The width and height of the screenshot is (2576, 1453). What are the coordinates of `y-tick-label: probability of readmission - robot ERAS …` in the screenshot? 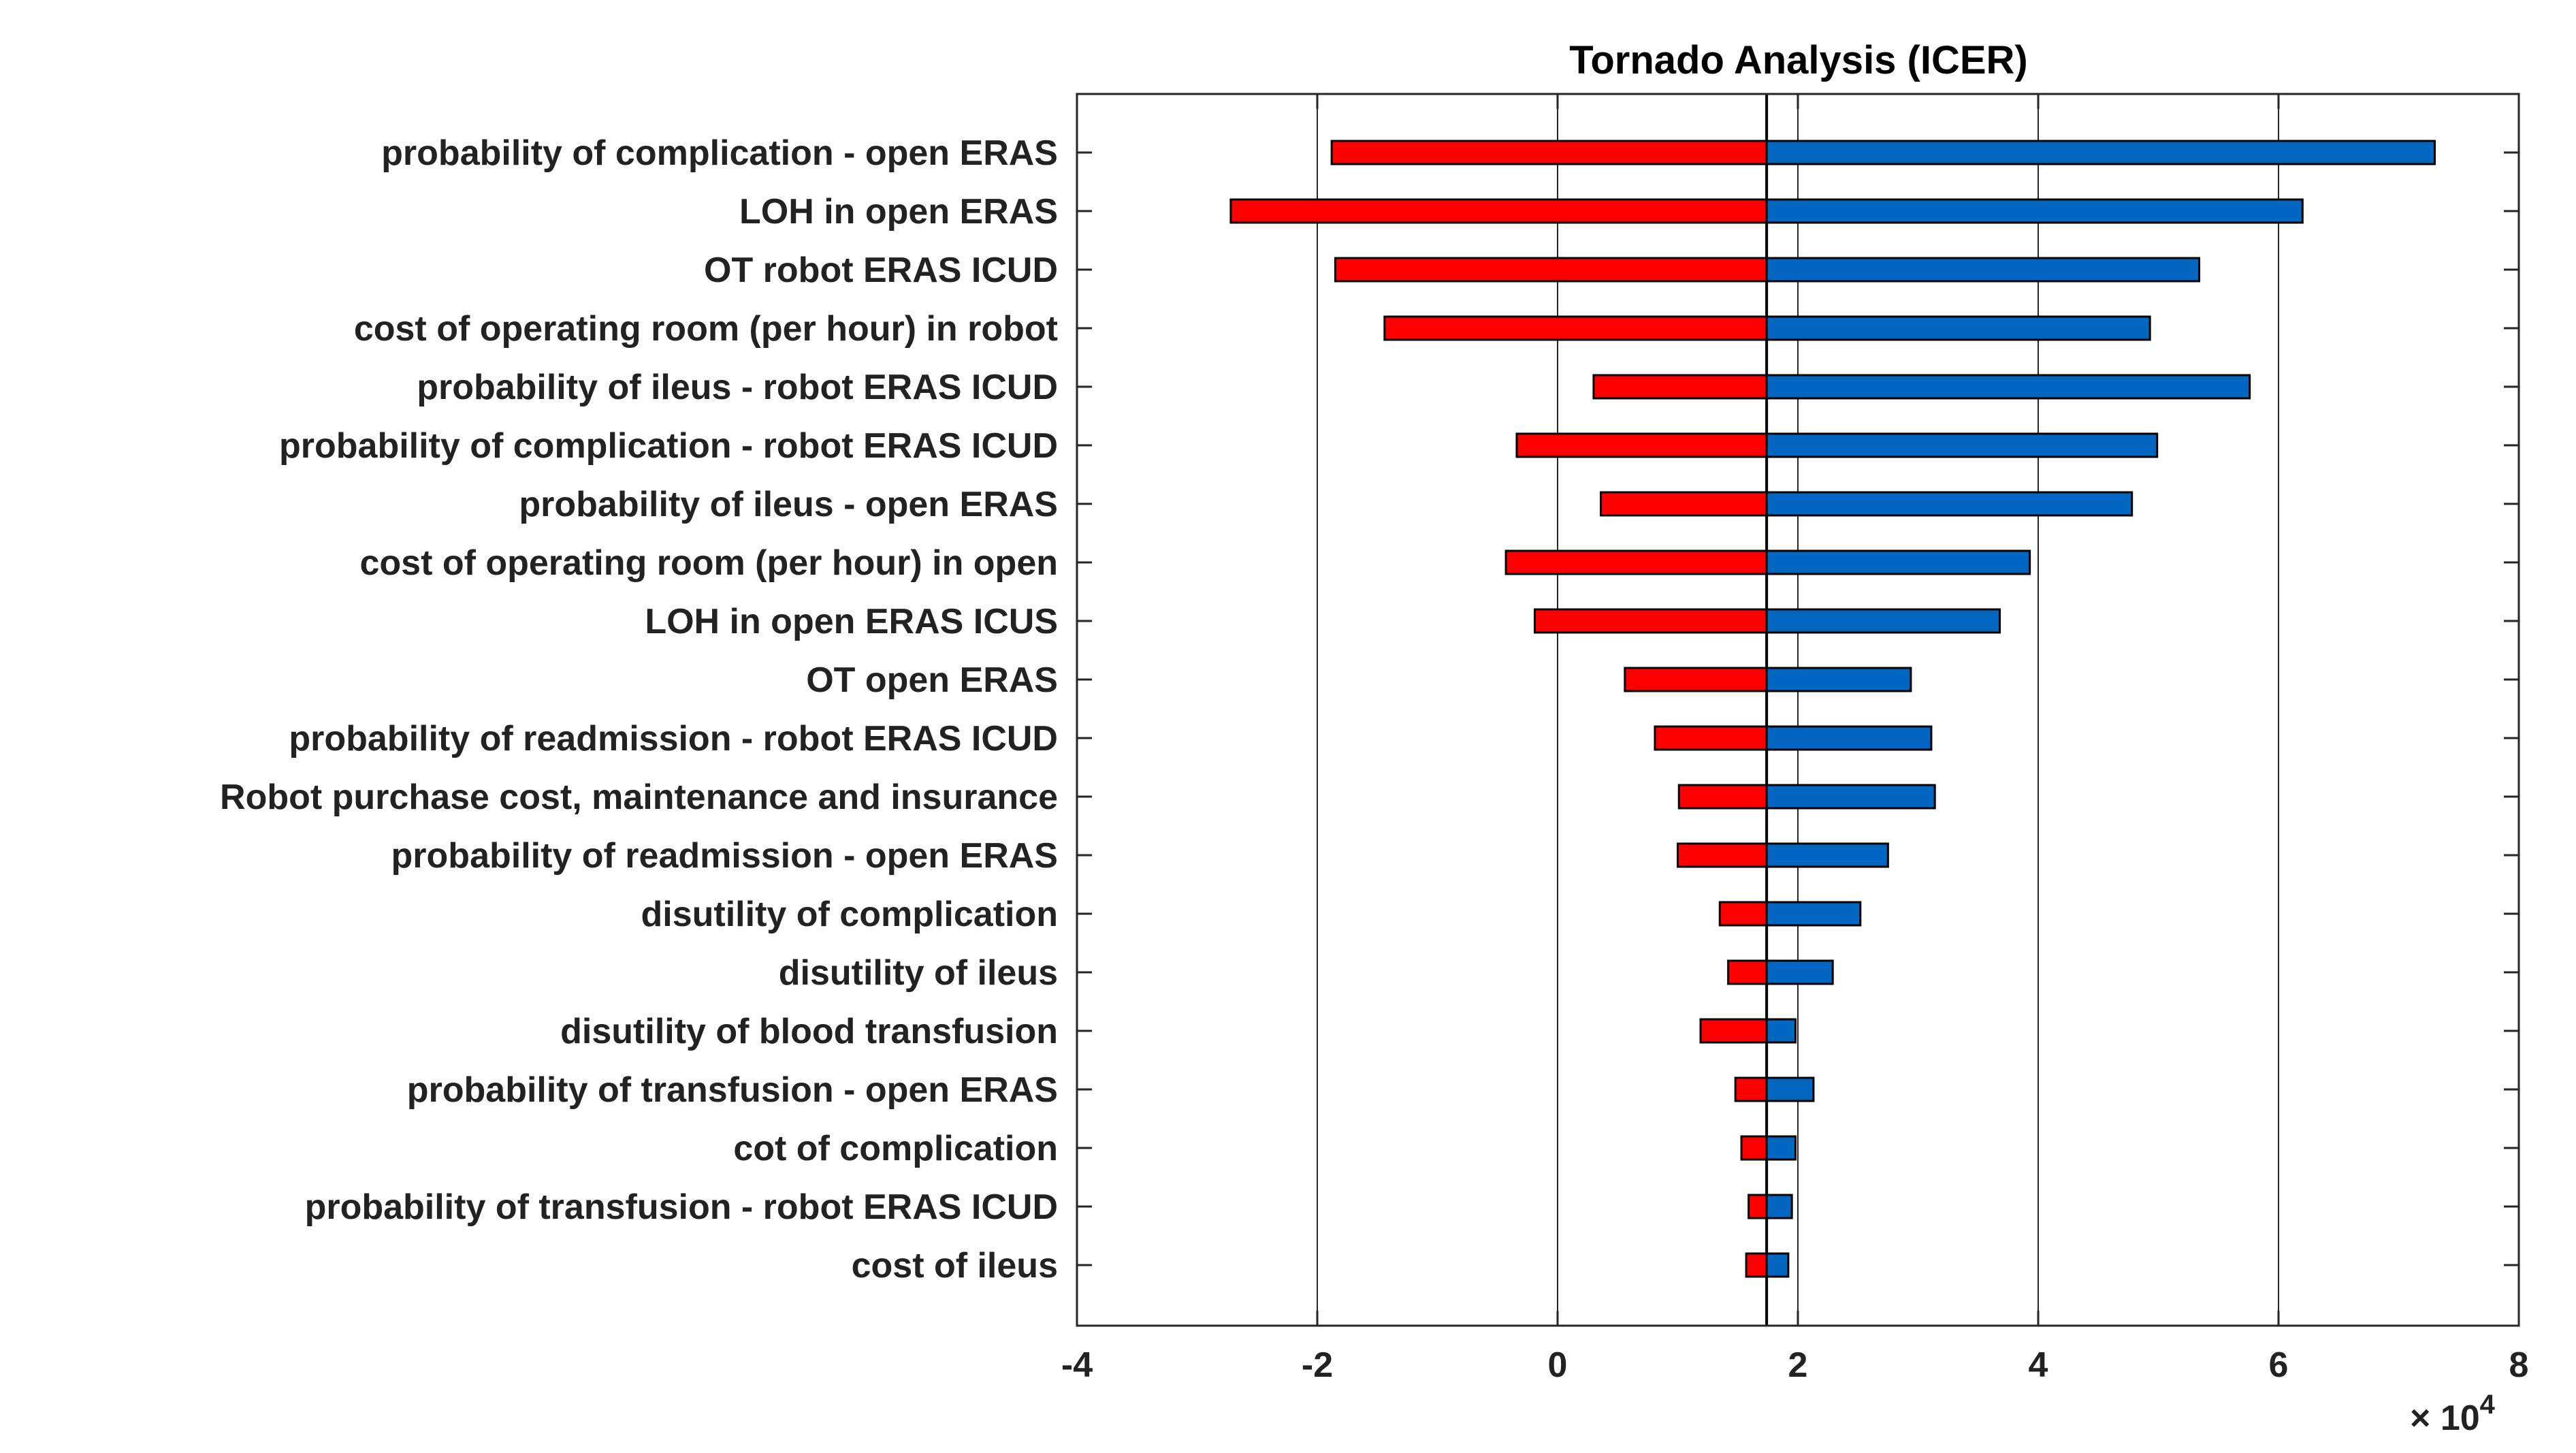 It's located at (674, 739).